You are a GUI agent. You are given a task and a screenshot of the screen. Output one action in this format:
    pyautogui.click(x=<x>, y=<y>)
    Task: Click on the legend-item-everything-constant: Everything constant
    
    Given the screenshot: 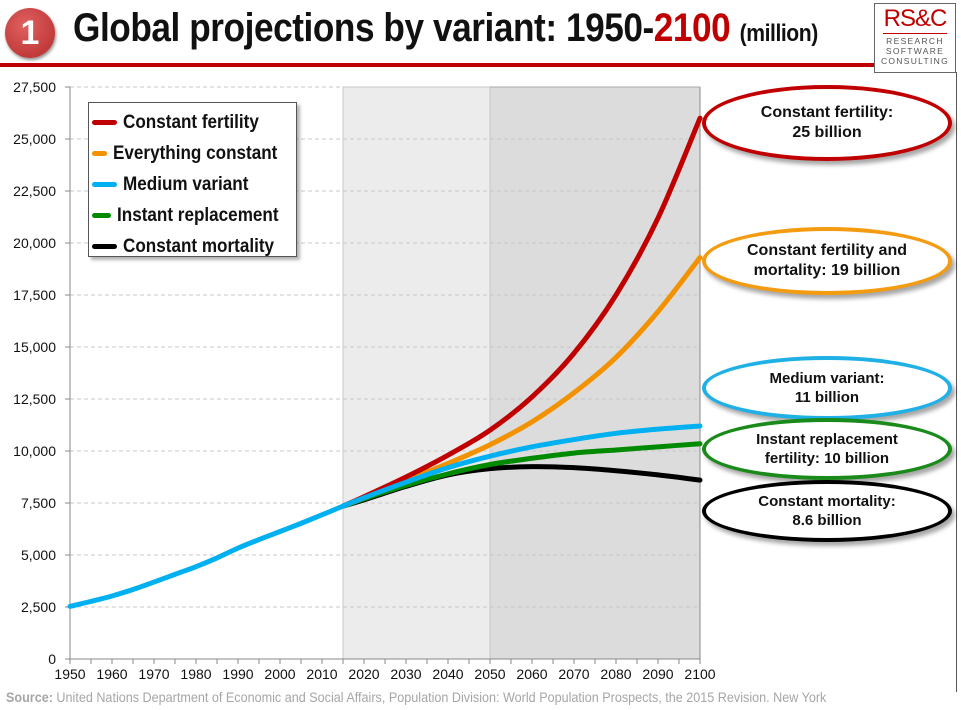 What is the action you would take?
    pyautogui.click(x=192, y=153)
    